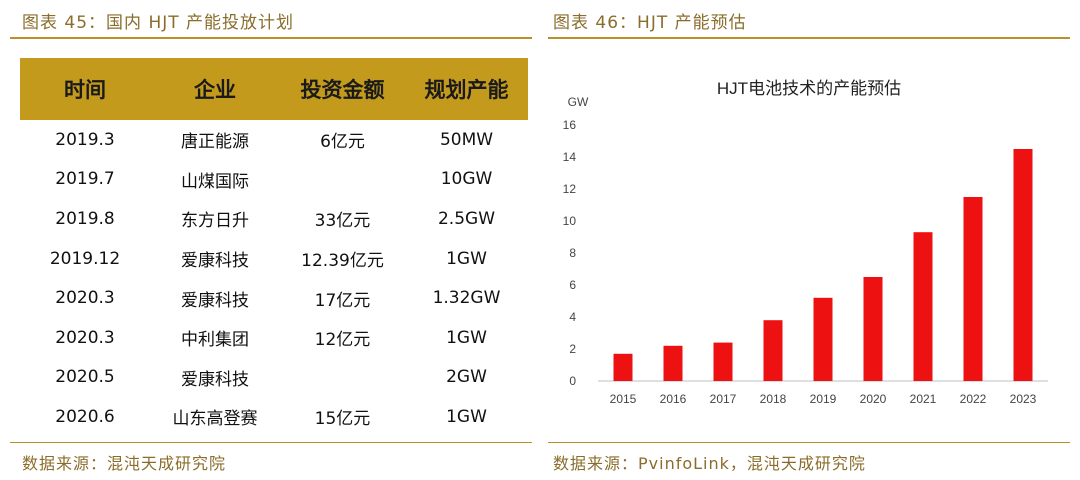 The image size is (1080, 480). Describe the element at coordinates (215, 89) in the screenshot. I see `header-company: 企业` at that location.